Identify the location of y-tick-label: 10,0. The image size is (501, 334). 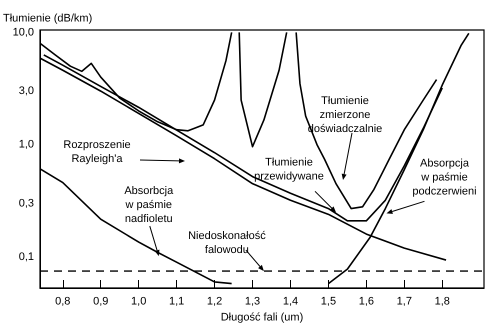
(23, 32).